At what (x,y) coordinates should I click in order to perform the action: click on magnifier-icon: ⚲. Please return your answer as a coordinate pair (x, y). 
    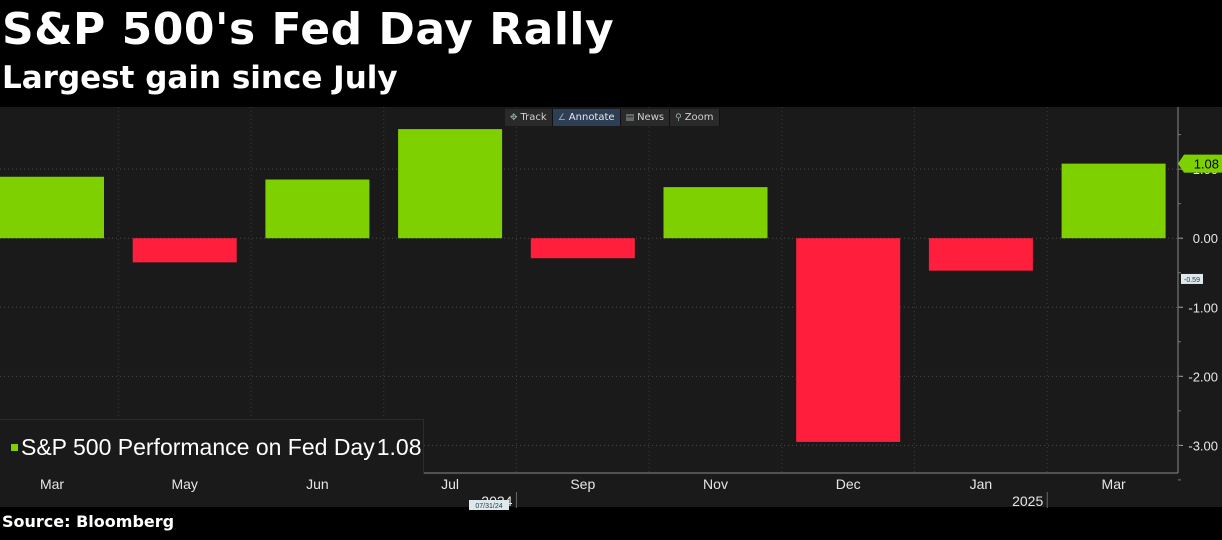
    Looking at the image, I should click on (678, 117).